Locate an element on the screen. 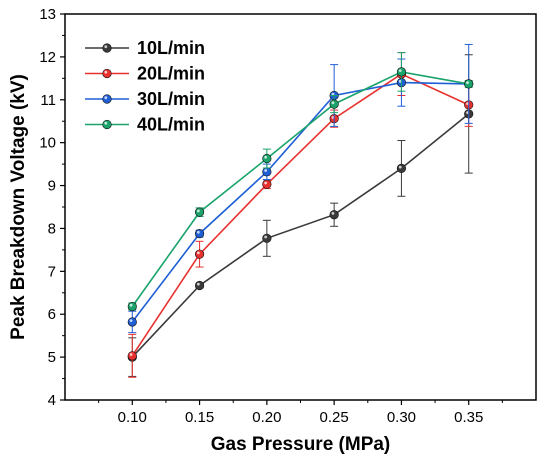 The height and width of the screenshot is (468, 550). y-axis-title: Peak Breakdown Voltage (kV) is located at coordinates (18, 207).